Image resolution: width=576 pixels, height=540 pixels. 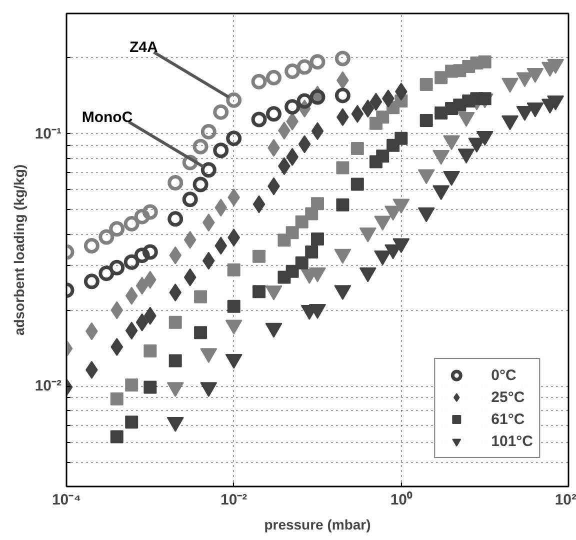 What do you see at coordinates (503, 375) in the screenshot?
I see `legend-label: 0°C` at bounding box center [503, 375].